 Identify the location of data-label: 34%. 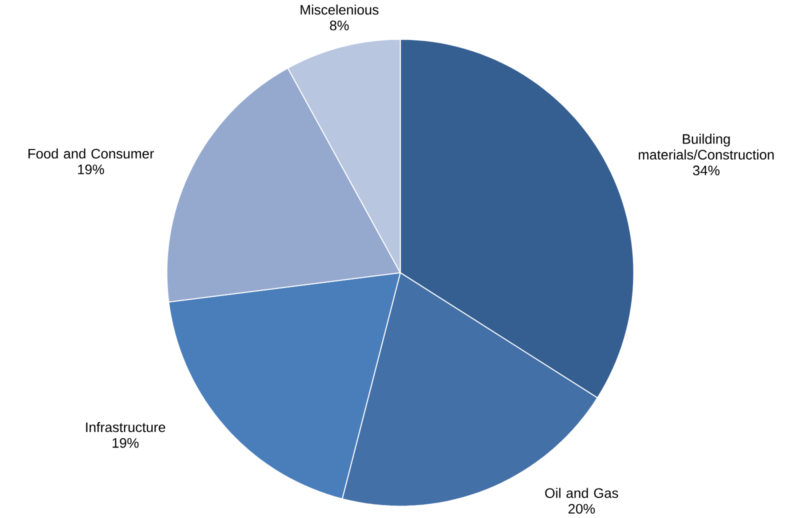
(706, 170).